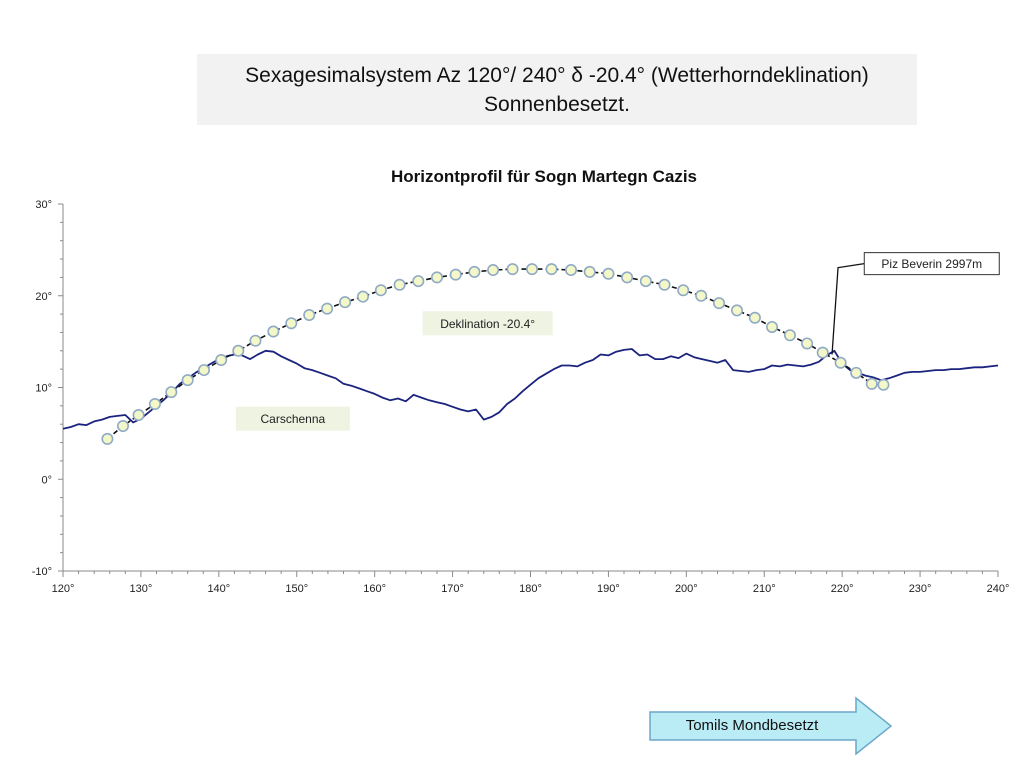 The width and height of the screenshot is (1024, 768). Describe the element at coordinates (141, 589) in the screenshot. I see `x-tick-label: 130°` at that location.